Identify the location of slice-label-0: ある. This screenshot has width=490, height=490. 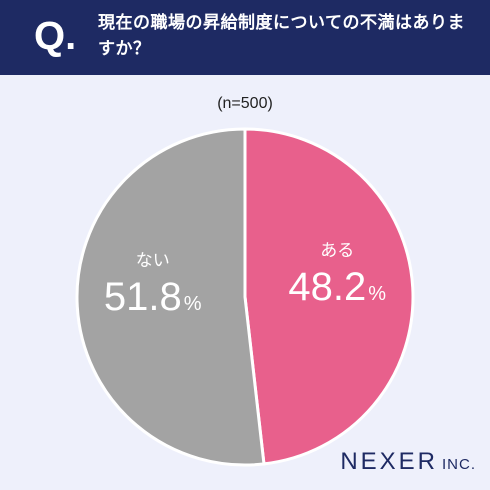
(337, 250).